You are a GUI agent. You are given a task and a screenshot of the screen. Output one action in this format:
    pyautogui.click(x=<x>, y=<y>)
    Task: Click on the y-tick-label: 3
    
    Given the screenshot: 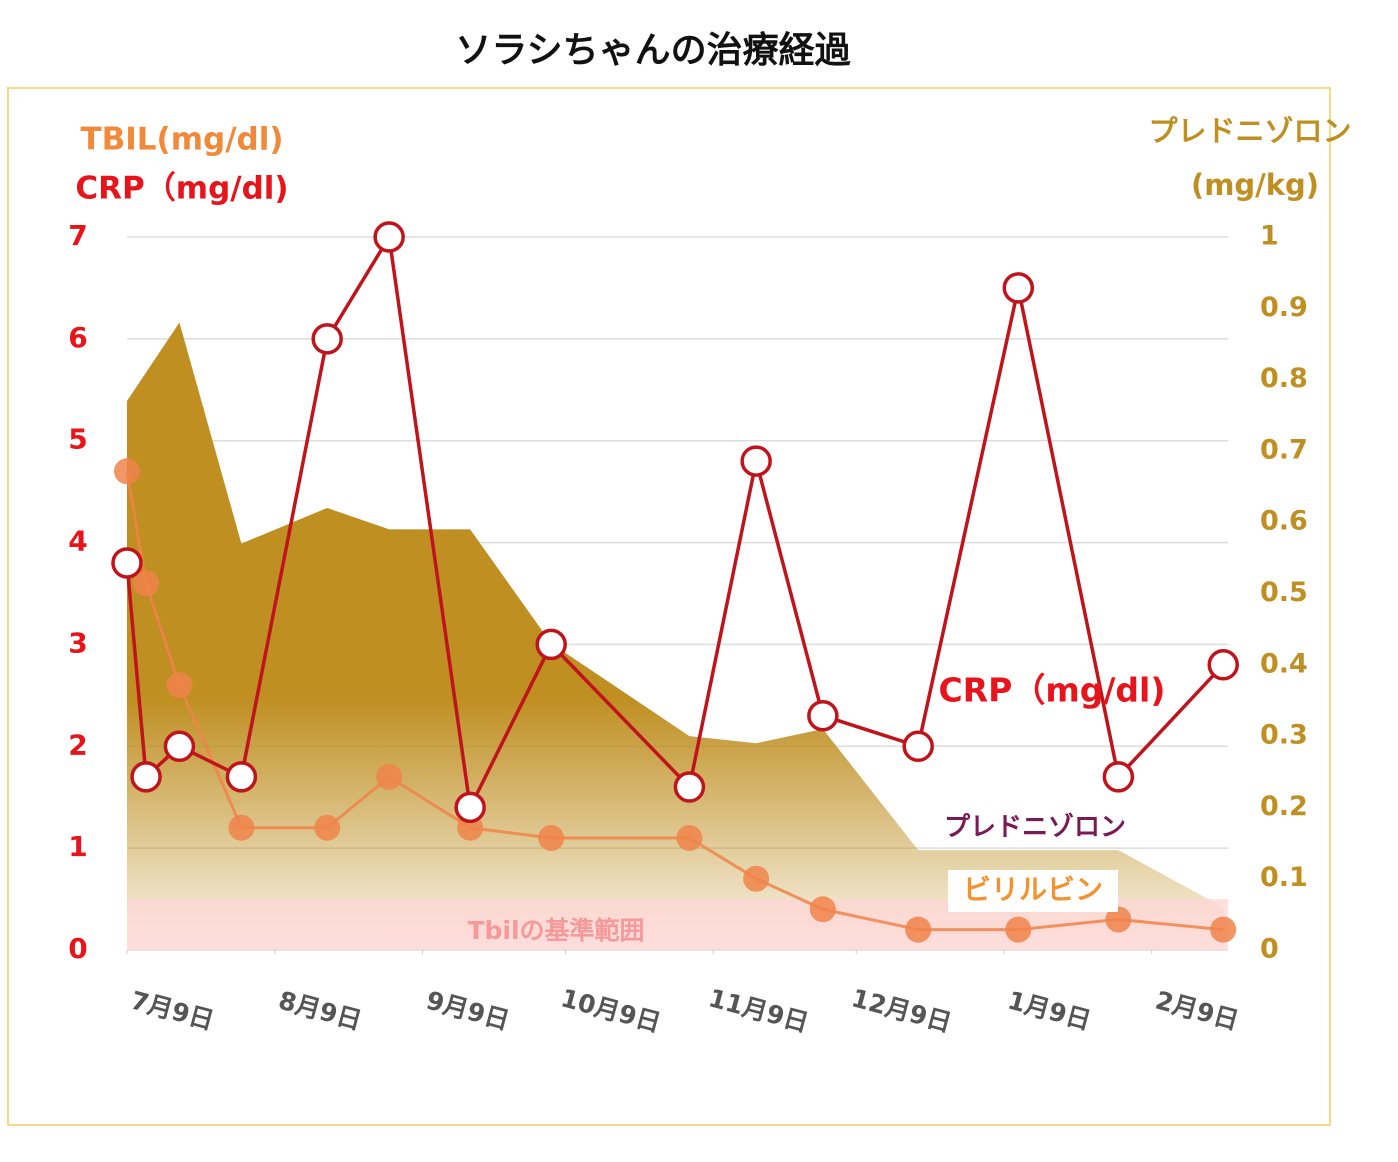 What is the action you would take?
    pyautogui.click(x=77, y=642)
    